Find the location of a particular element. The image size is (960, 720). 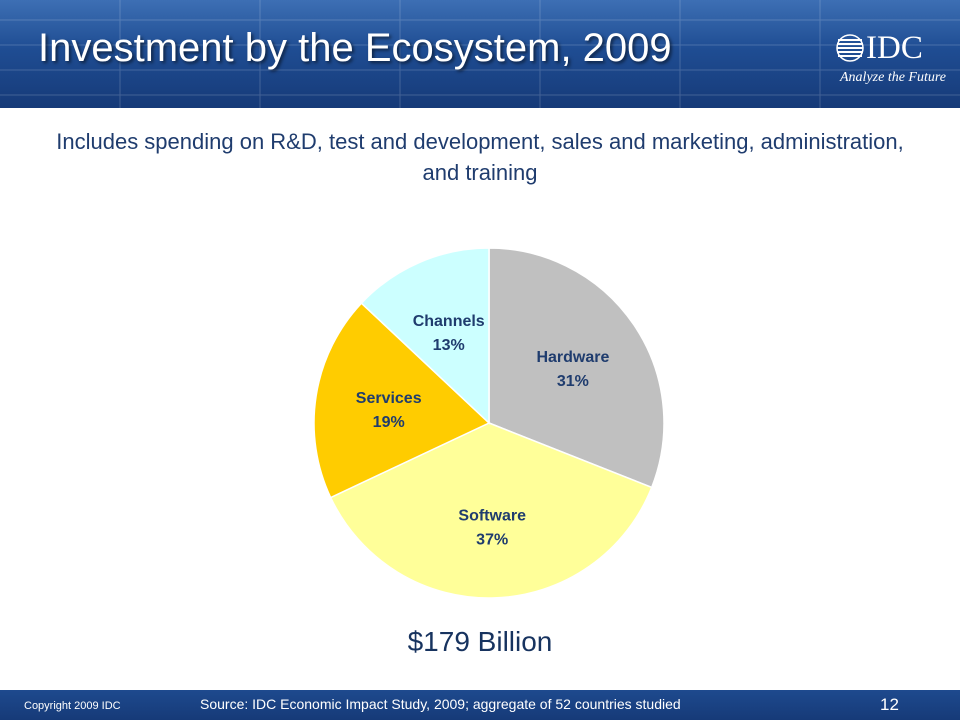

idc-logo: IDC Analyze the Future is located at coordinates (892, 61).